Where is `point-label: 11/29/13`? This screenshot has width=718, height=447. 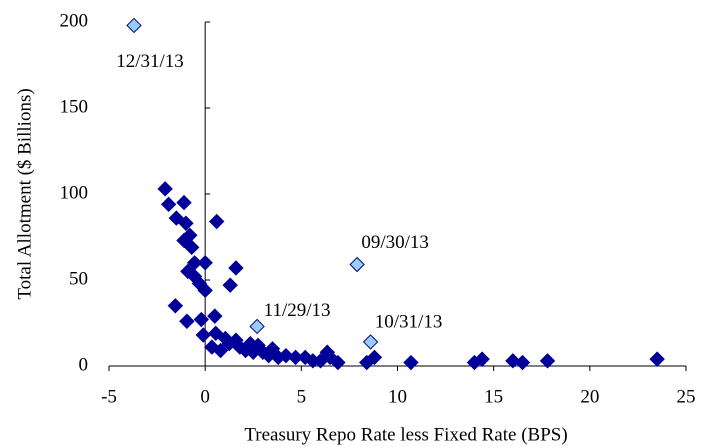
point-label: 11/29/13 is located at coordinates (297, 310).